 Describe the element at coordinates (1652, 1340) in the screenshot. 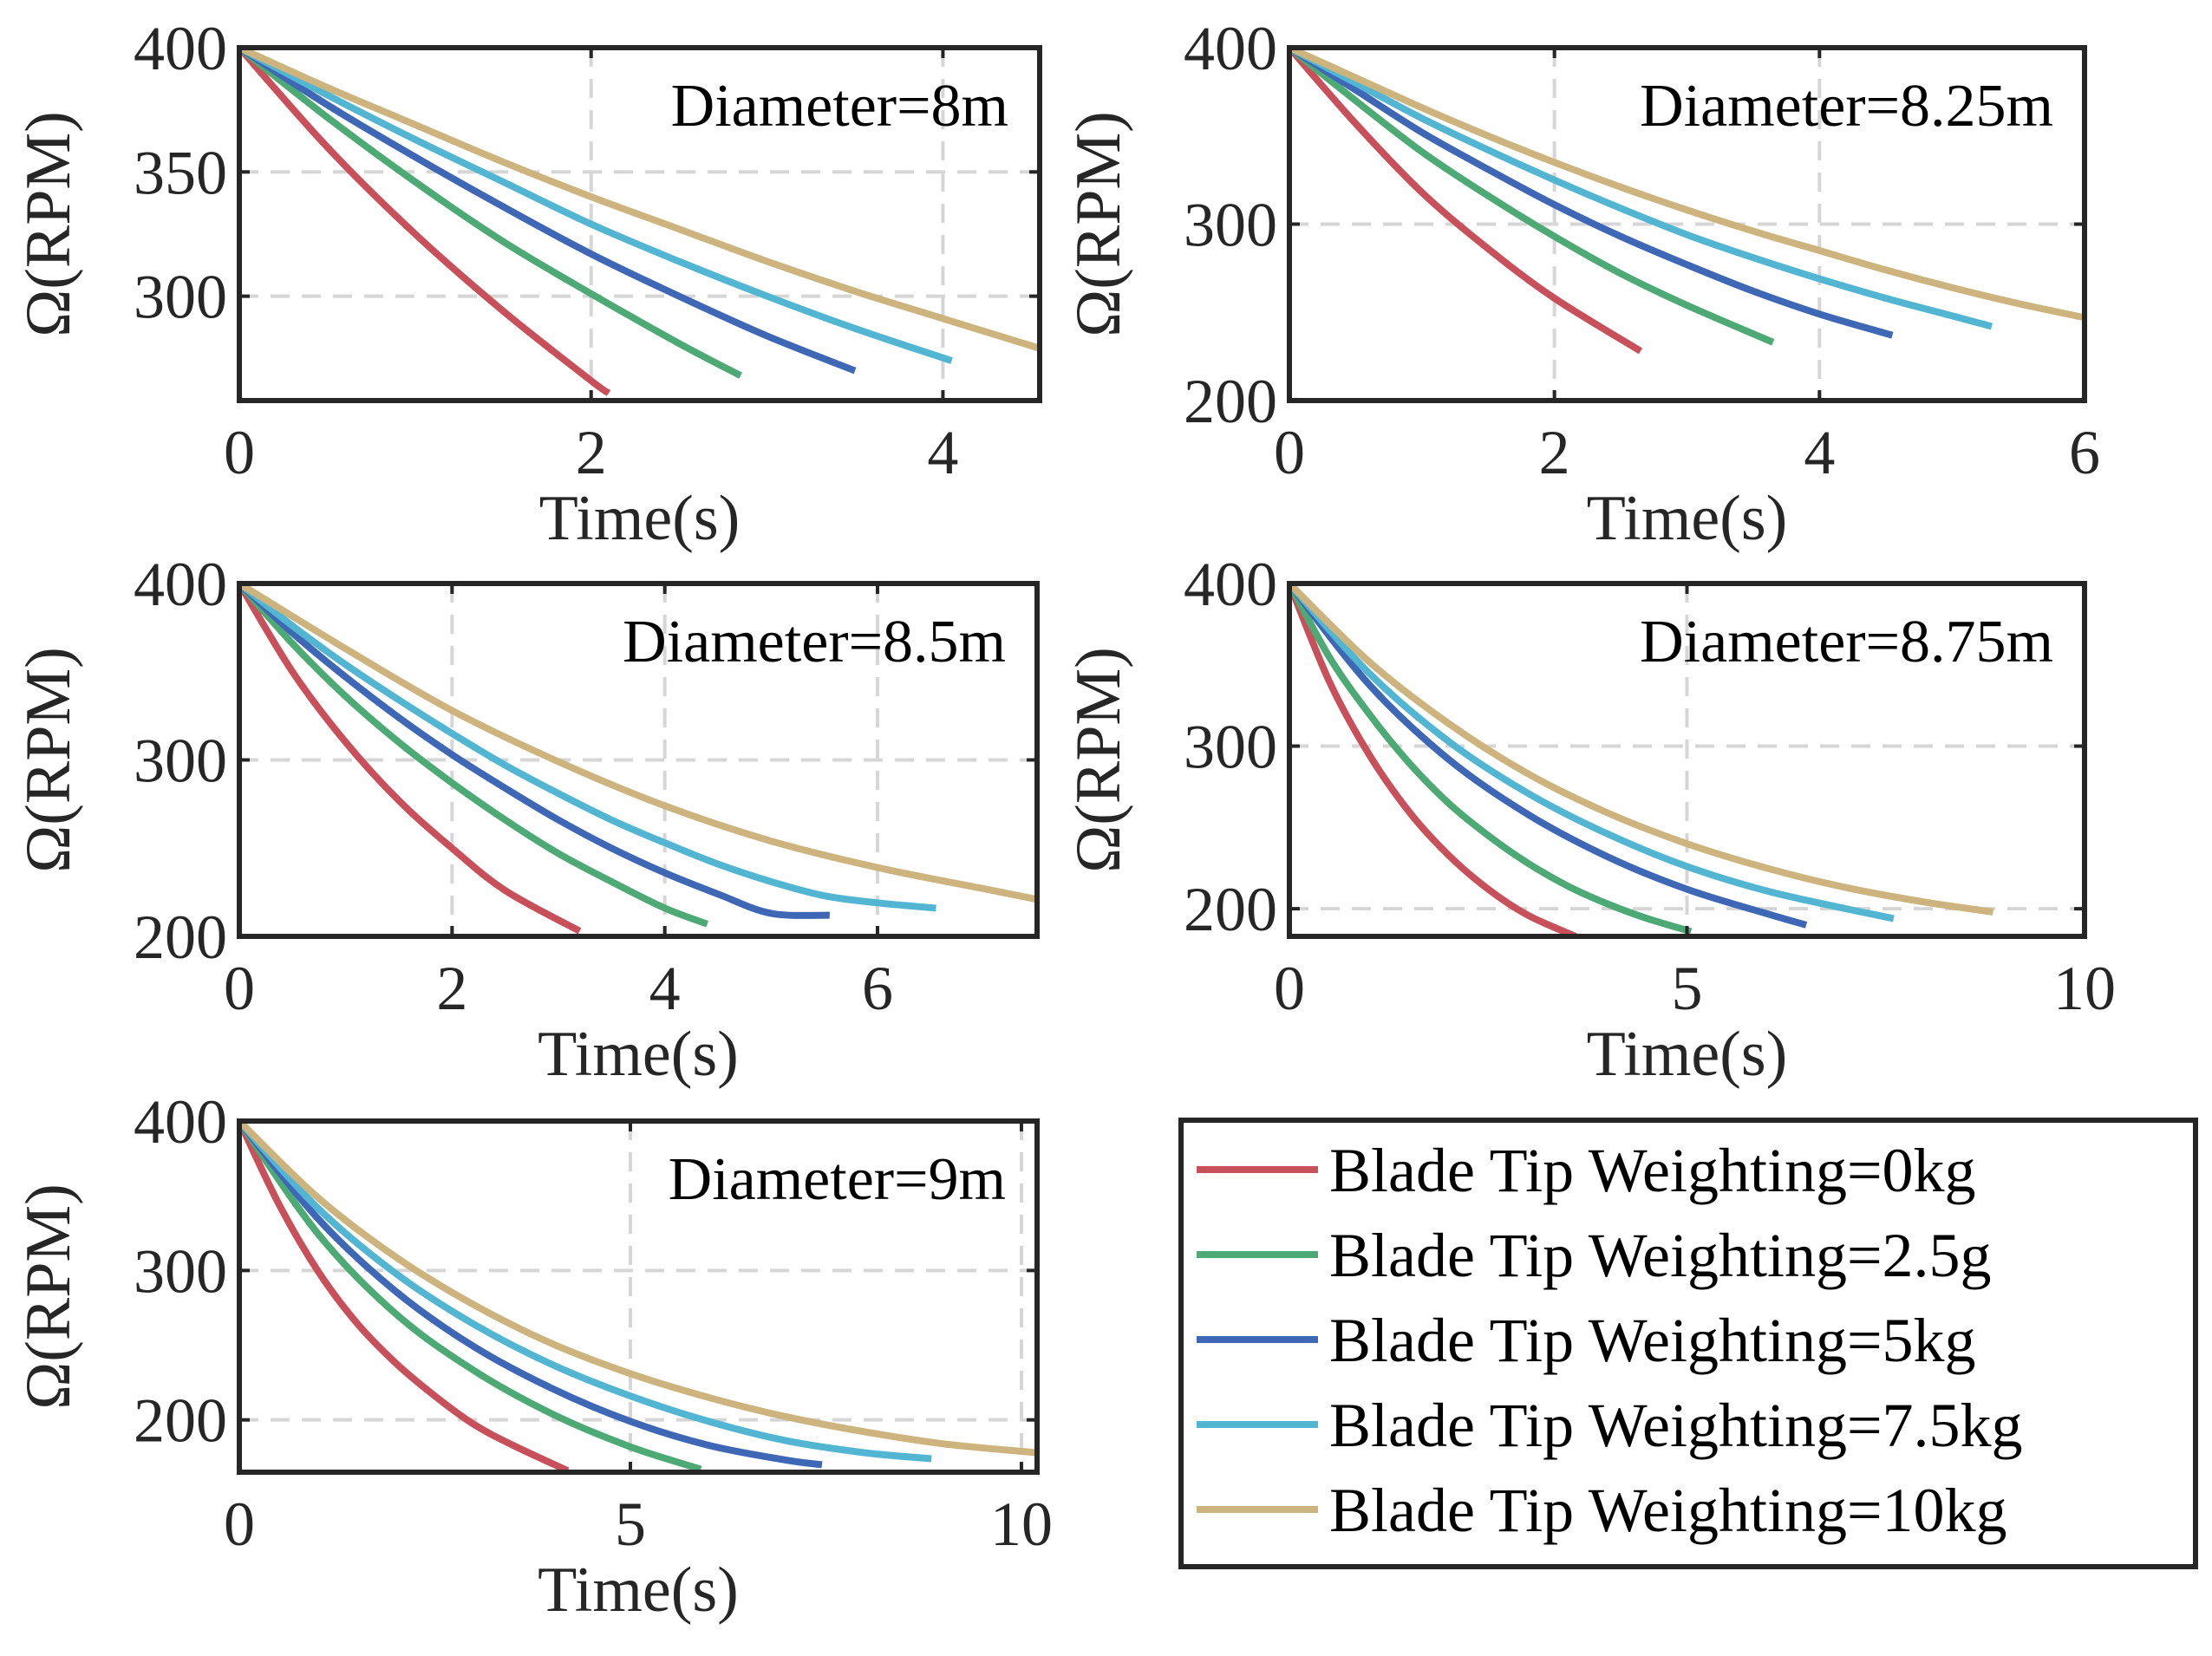

I see `legend-label: Blade Tip Weighting=5kg` at that location.